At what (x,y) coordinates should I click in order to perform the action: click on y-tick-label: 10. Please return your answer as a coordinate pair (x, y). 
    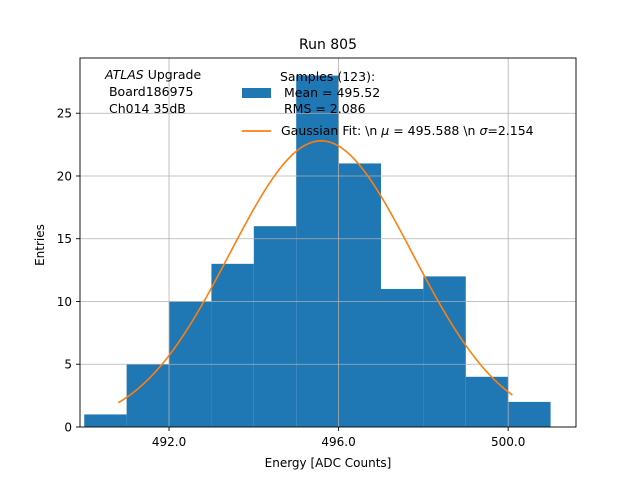
    Looking at the image, I should click on (64, 302).